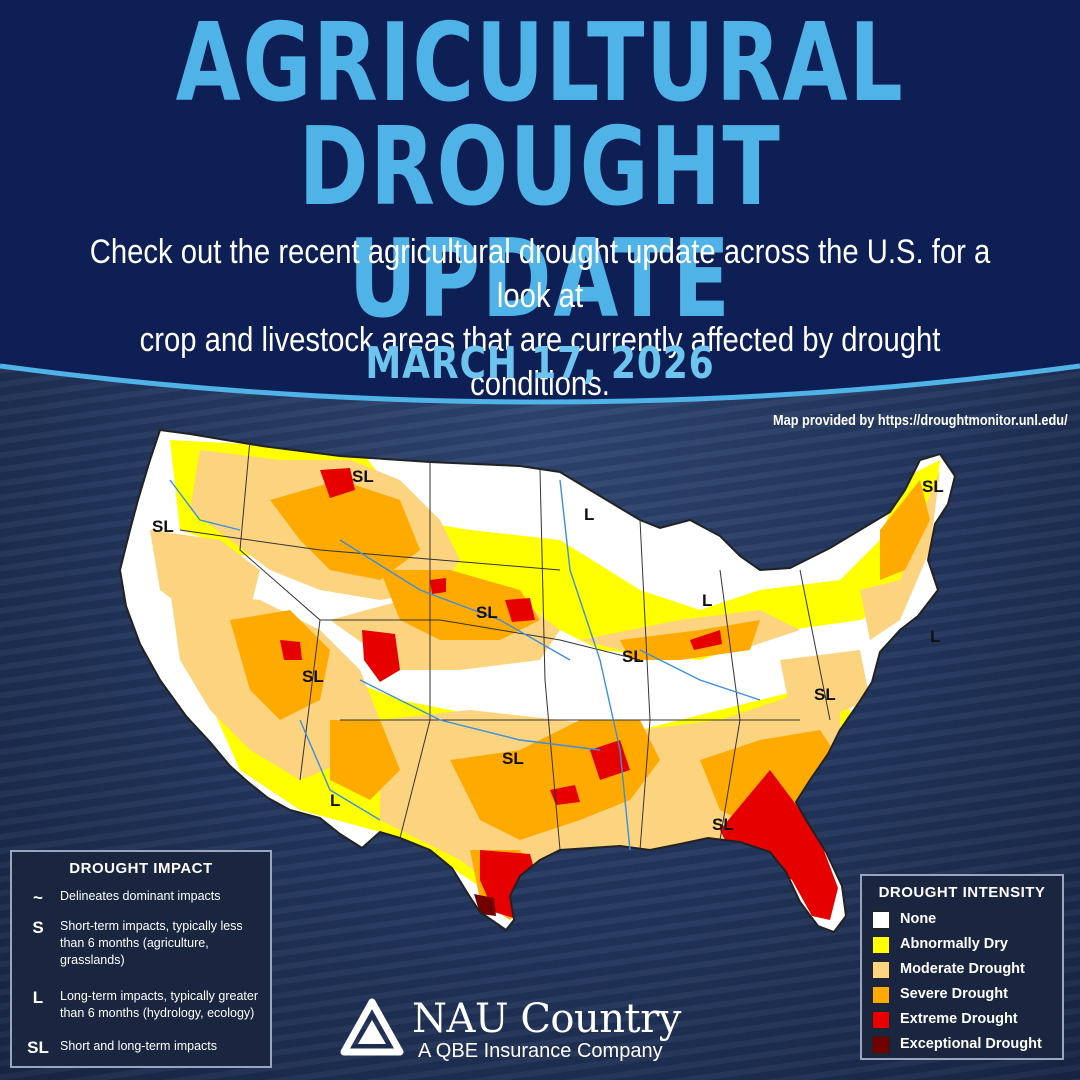 This screenshot has width=1080, height=1080. I want to click on impact-desc: Short and long-term impacts, so click(139, 1046).